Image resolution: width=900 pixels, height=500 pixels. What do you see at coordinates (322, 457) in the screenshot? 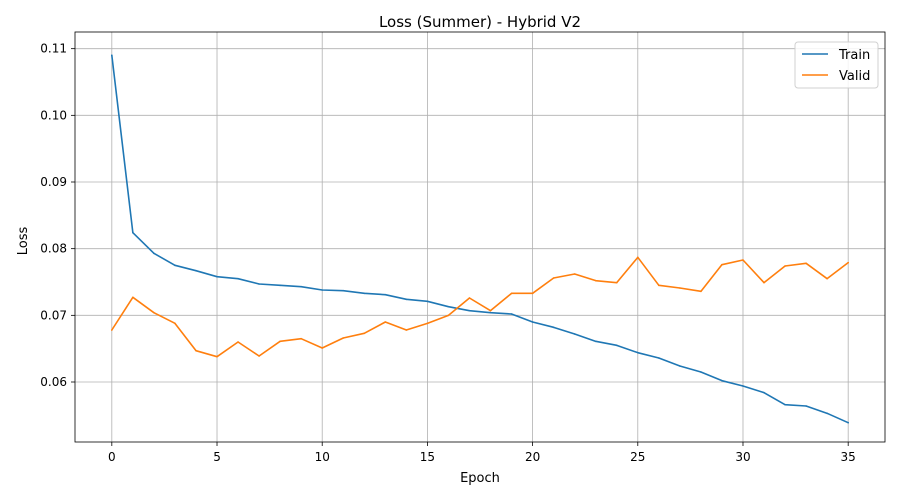
I see `x-tick-label: 10` at bounding box center [322, 457].